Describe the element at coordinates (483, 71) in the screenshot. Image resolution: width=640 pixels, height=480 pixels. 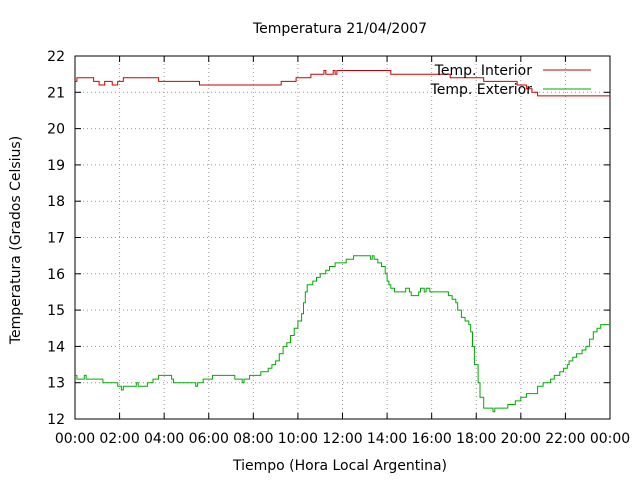
I see `legend-label: Temp. Interior` at that location.